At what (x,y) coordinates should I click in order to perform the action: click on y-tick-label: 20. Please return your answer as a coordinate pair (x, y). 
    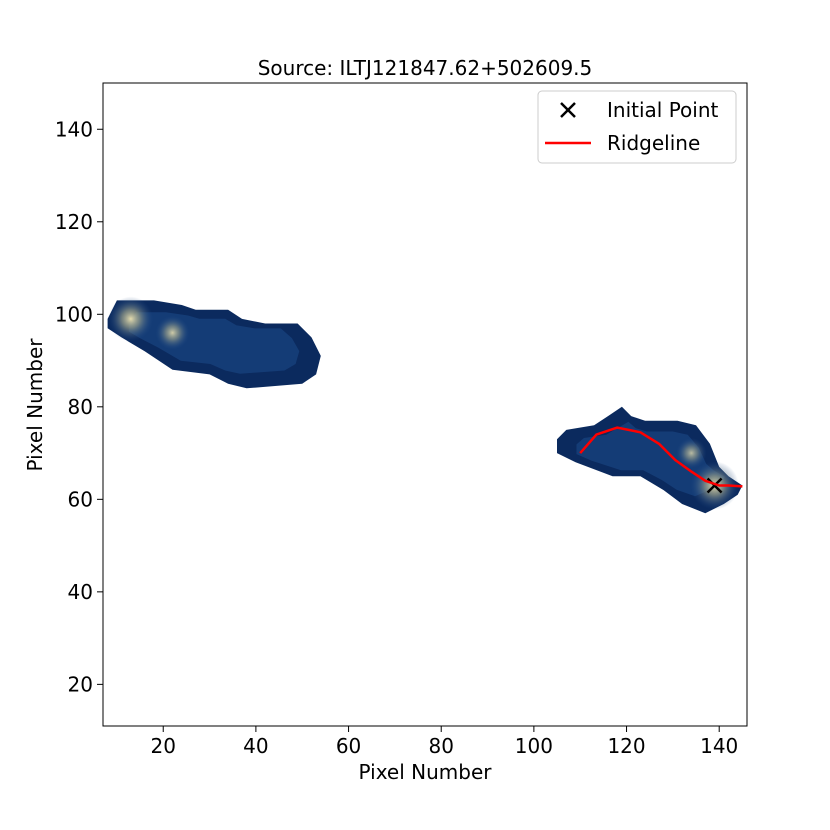
    Looking at the image, I should click on (80, 684).